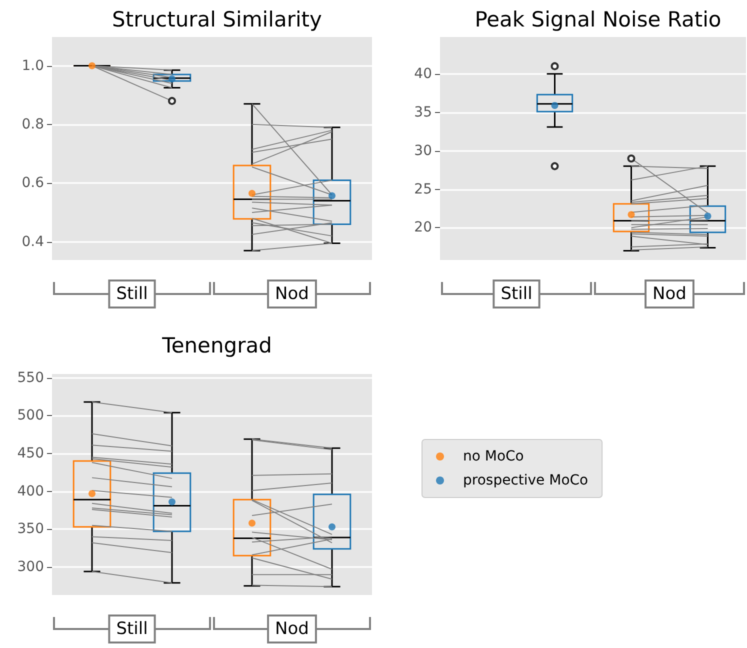 The image size is (747, 648). What do you see at coordinates (216, 346) in the screenshot?
I see `chart-title: Tenengrad` at bounding box center [216, 346].